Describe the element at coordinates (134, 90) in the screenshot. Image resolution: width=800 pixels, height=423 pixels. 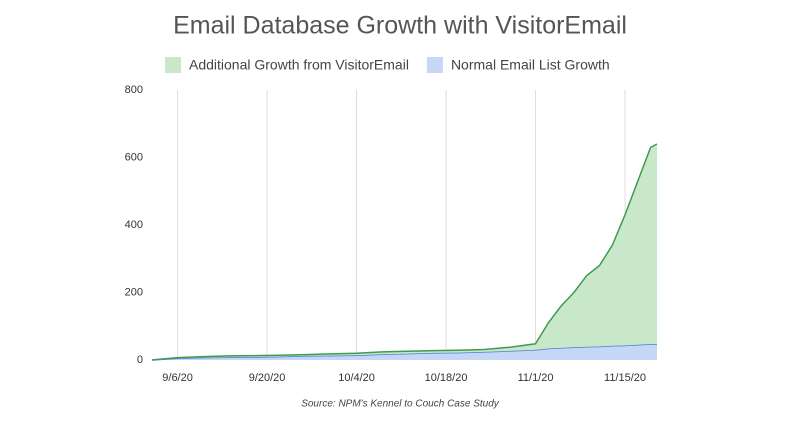
I see `y-tick-label: 800` at that location.